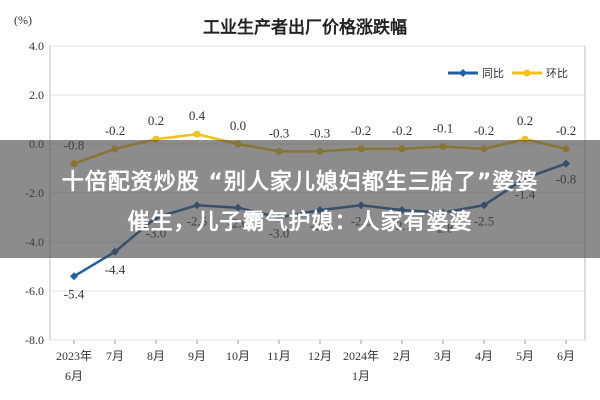 The height and width of the screenshot is (400, 600). I want to click on legend: 同比 环比, so click(508, 73).